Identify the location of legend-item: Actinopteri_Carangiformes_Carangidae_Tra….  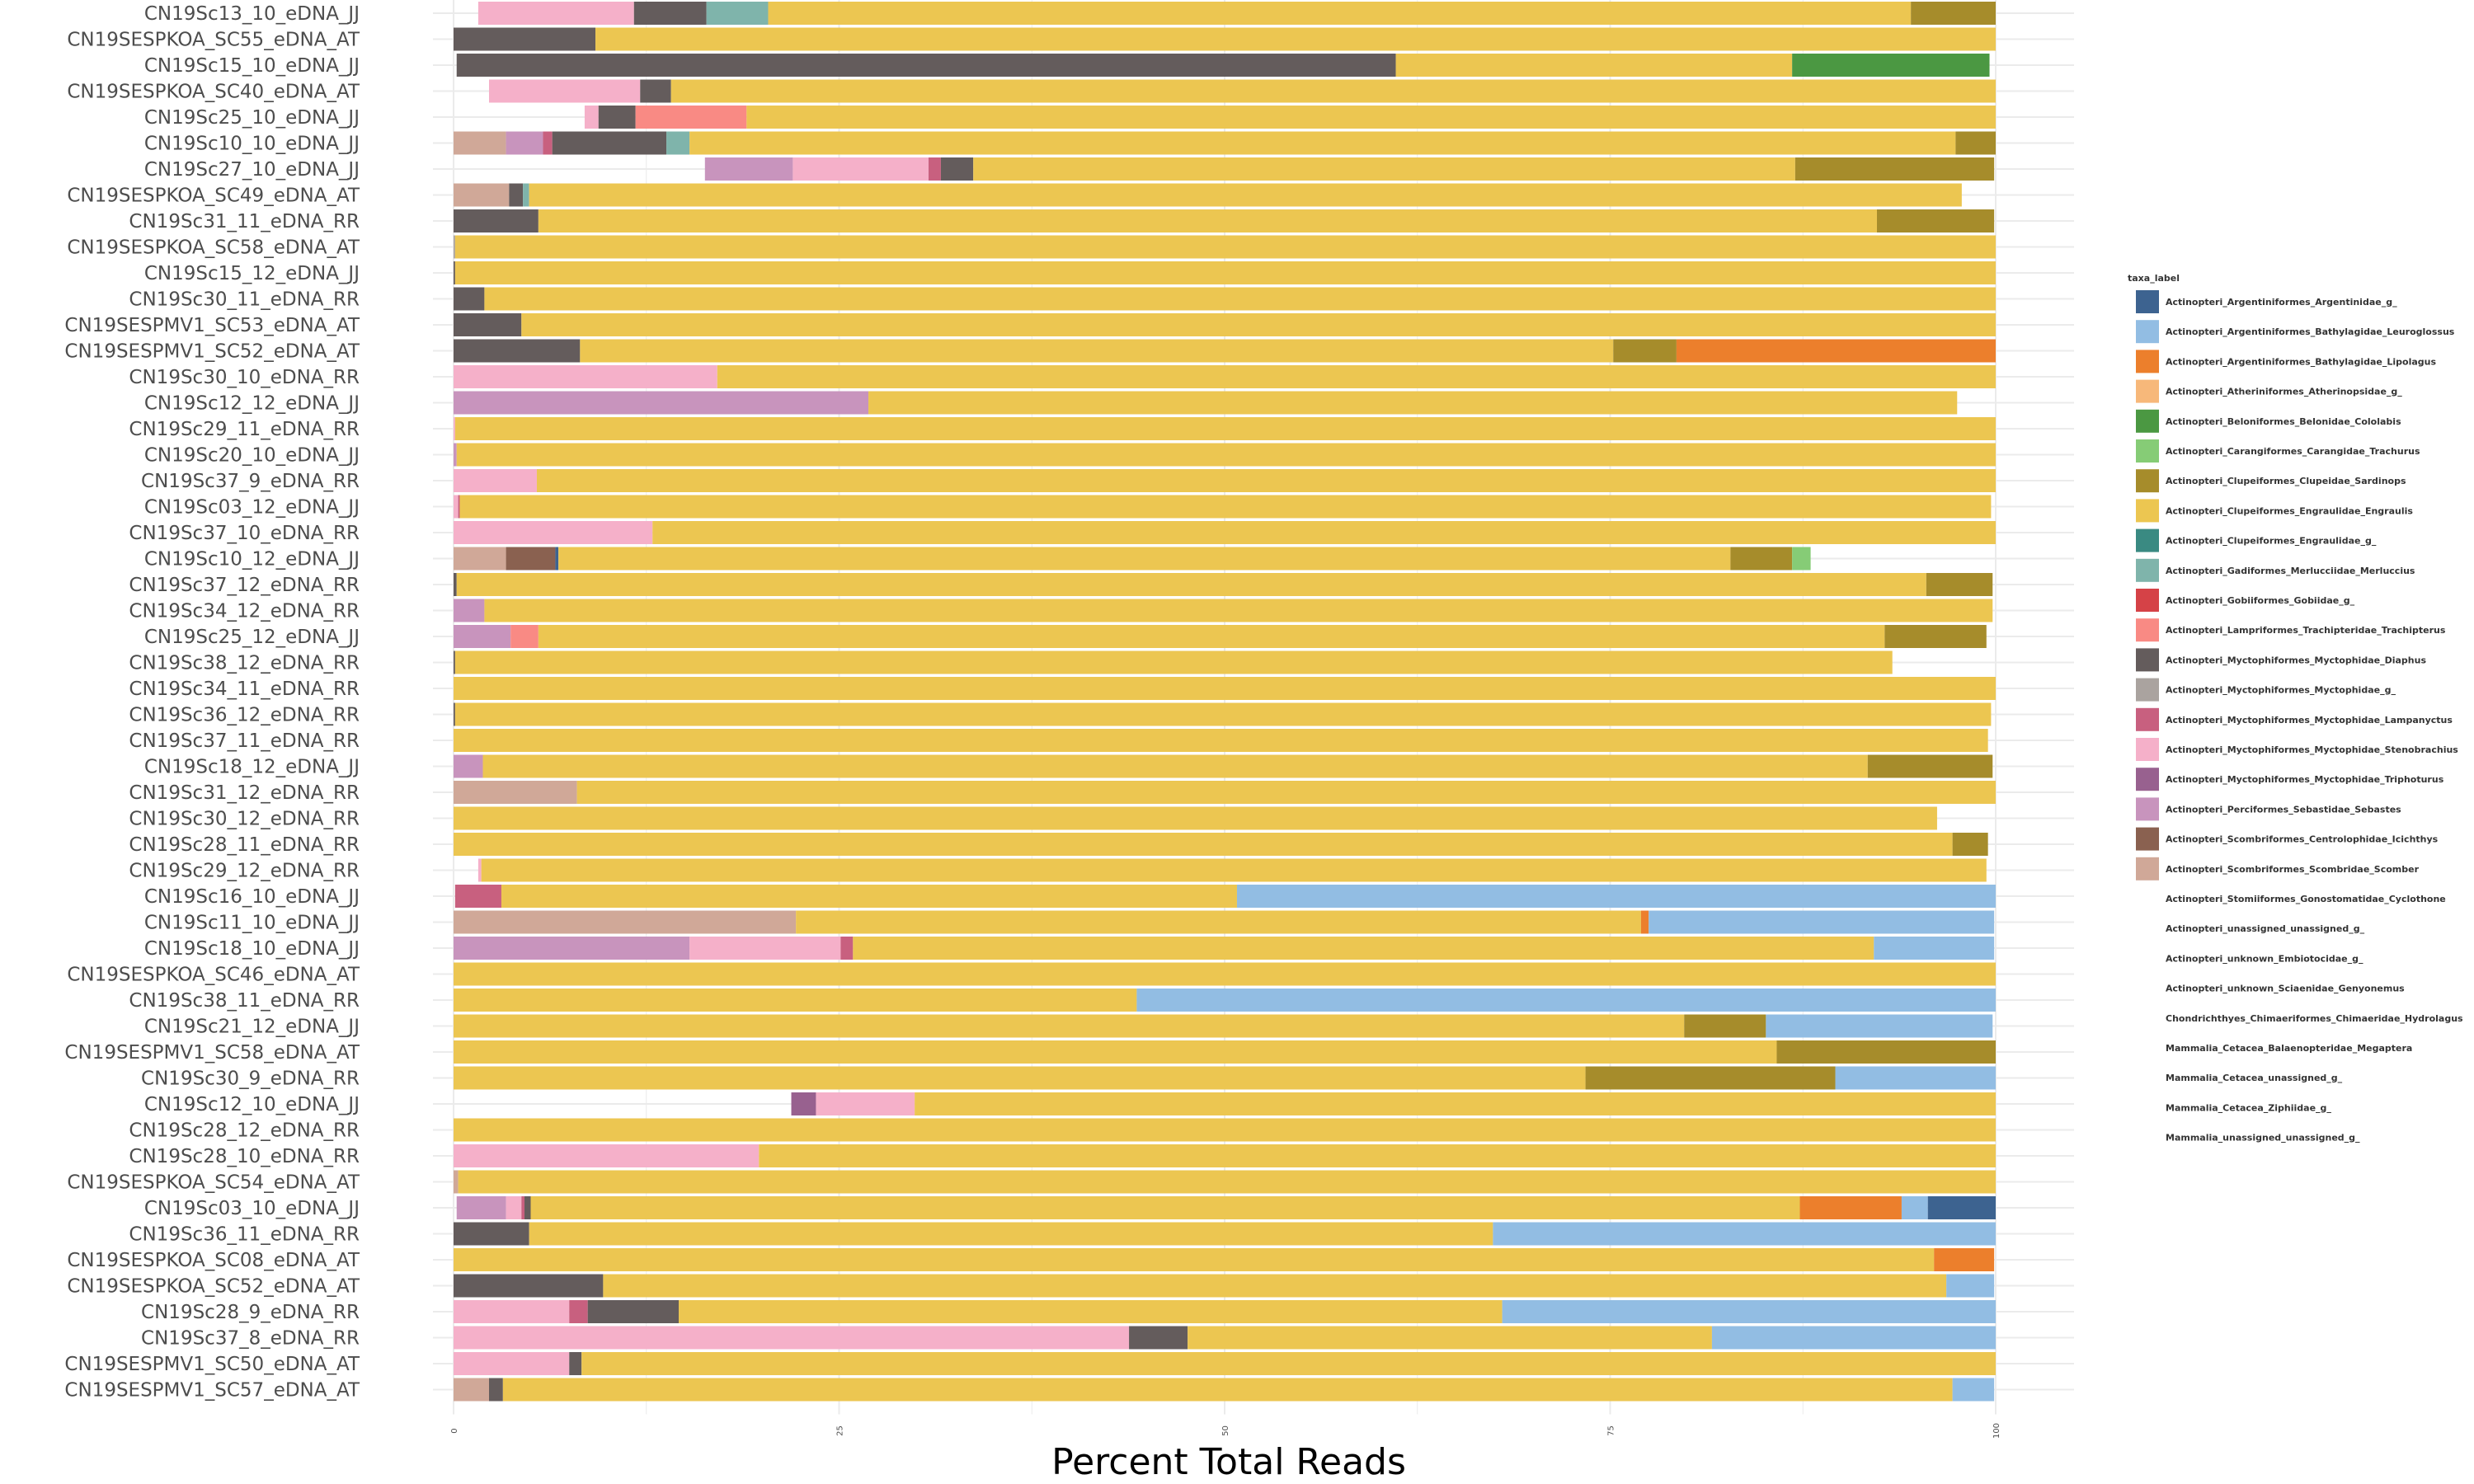
(2278, 451).